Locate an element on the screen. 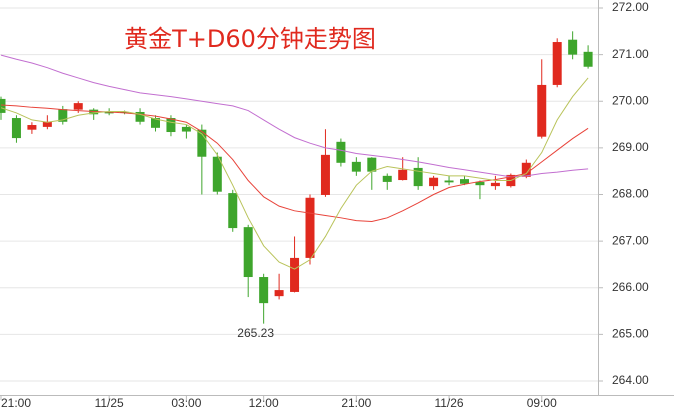 This screenshot has width=674, height=417. x-tick-label: 09:00 is located at coordinates (542, 403).